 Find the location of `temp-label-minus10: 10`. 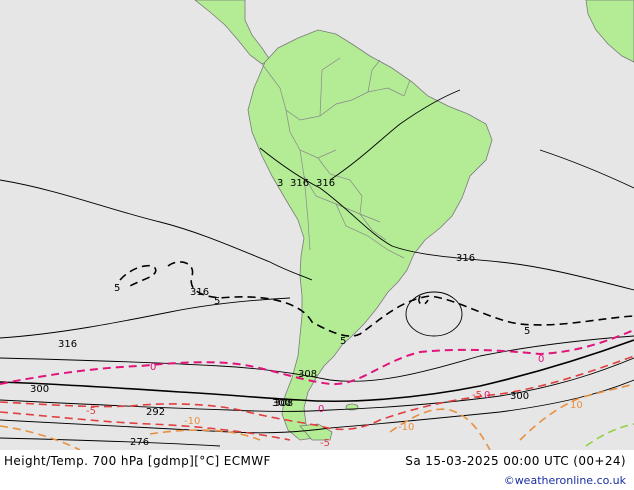

temp-label-minus10: 10 is located at coordinates (576, 405).